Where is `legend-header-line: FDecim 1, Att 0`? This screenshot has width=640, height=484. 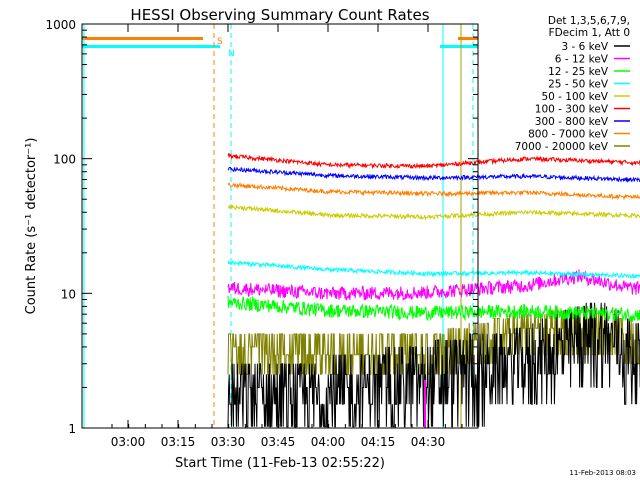
legend-header-line: FDecim 1, Att 0 is located at coordinates (589, 33).